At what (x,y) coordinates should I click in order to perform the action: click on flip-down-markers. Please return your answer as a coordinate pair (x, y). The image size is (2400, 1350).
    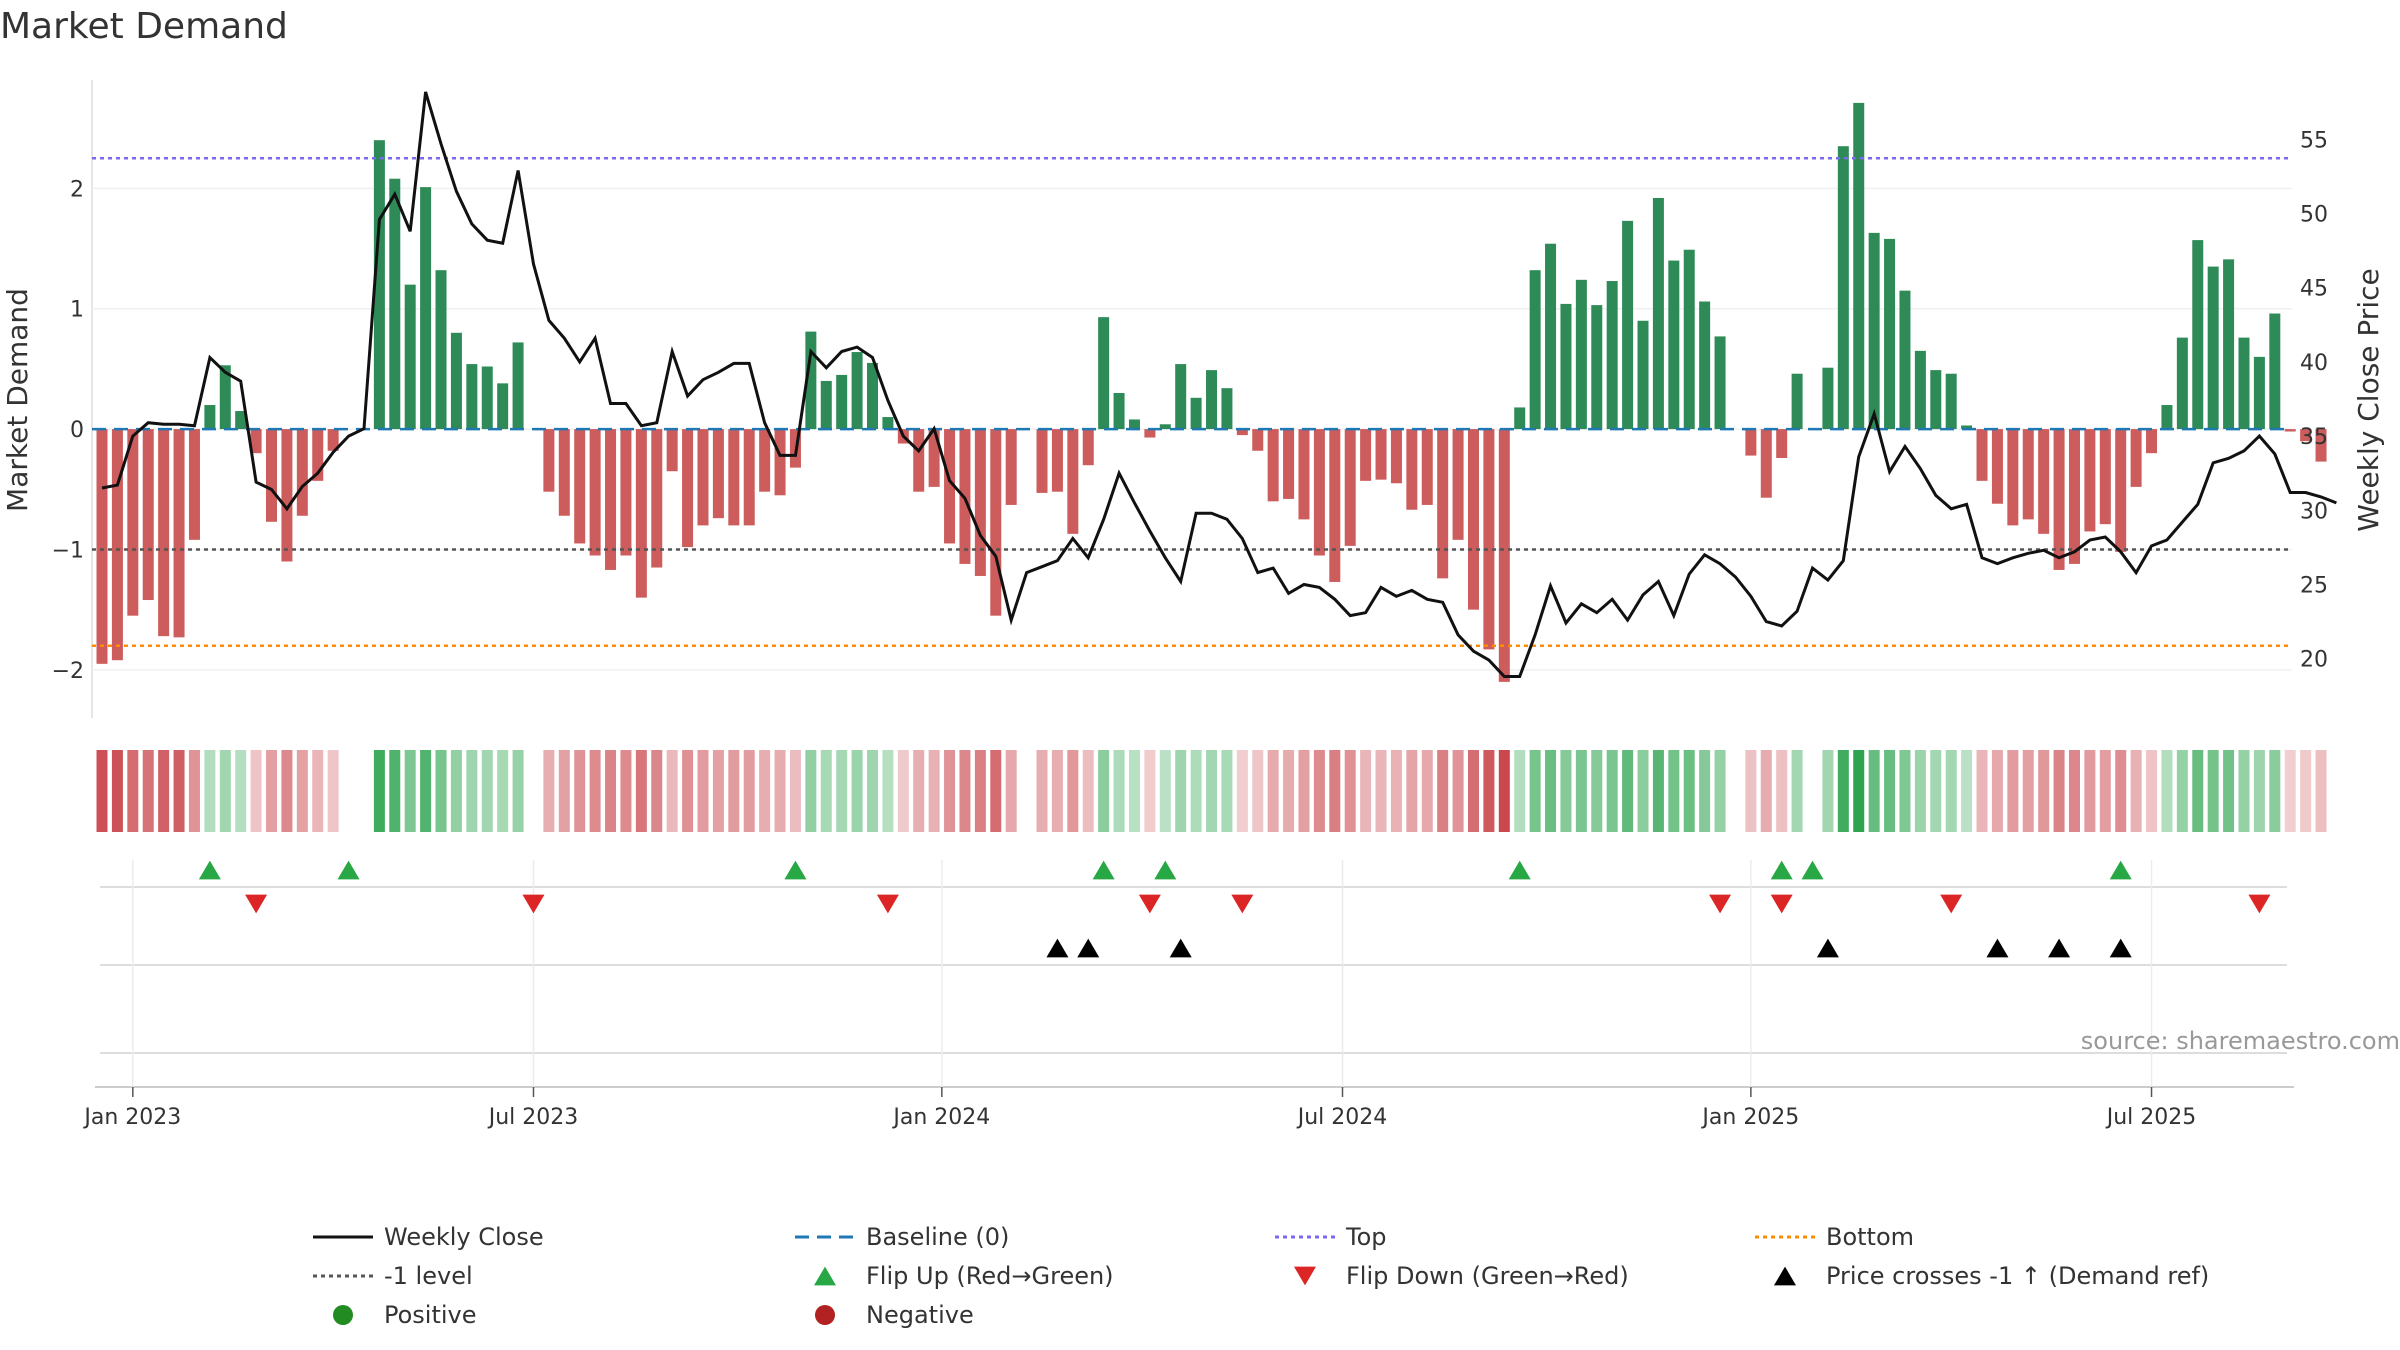
    Looking at the image, I should click on (1258, 904).